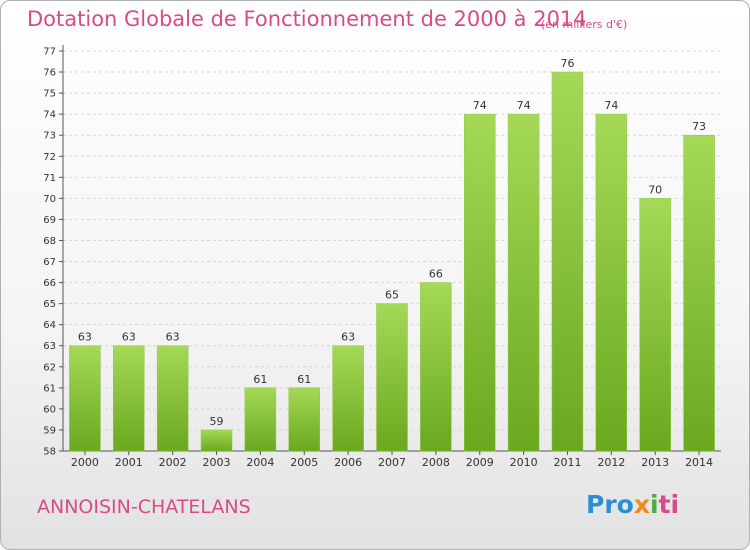  Describe the element at coordinates (49, 241) in the screenshot. I see `y-tick-label: 68` at that location.